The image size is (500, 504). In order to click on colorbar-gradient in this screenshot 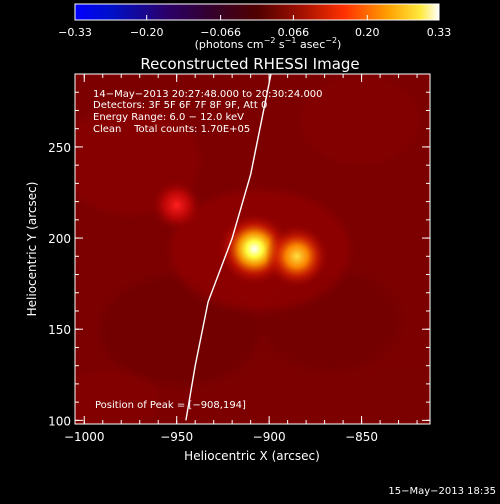, I will do `click(257, 12)`.